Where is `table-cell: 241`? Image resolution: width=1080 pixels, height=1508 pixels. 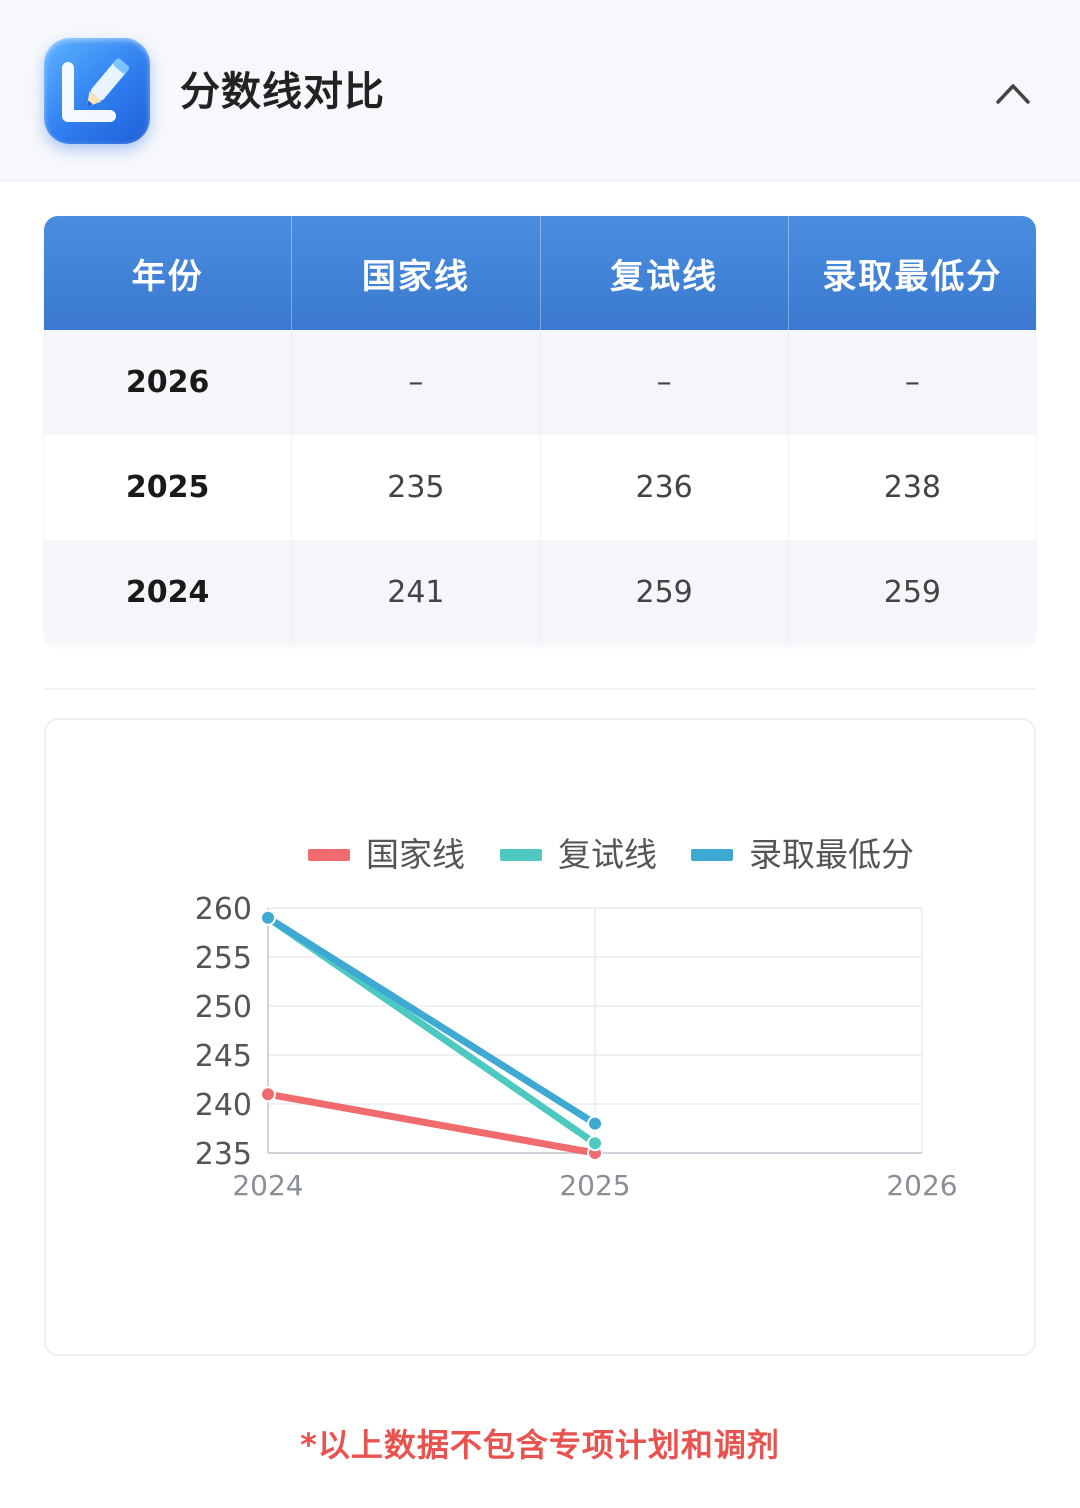 table-cell: 241 is located at coordinates (416, 592).